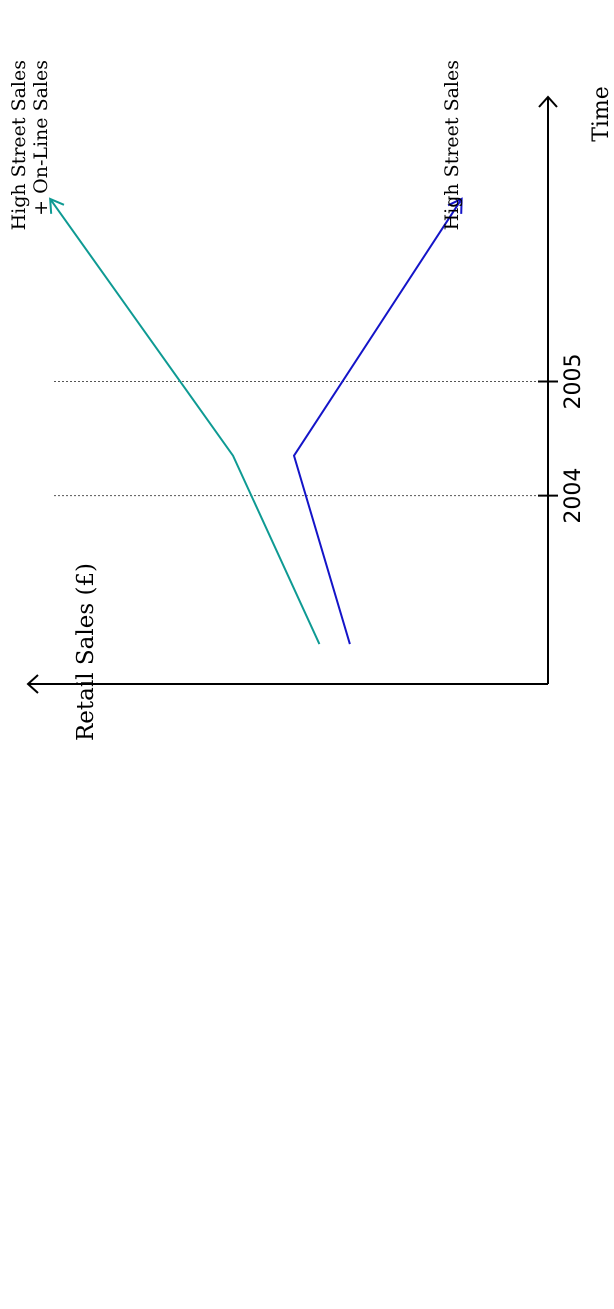 The image size is (614, 1309). Describe the element at coordinates (548, 101) in the screenshot. I see `x-axis-arrow` at that location.